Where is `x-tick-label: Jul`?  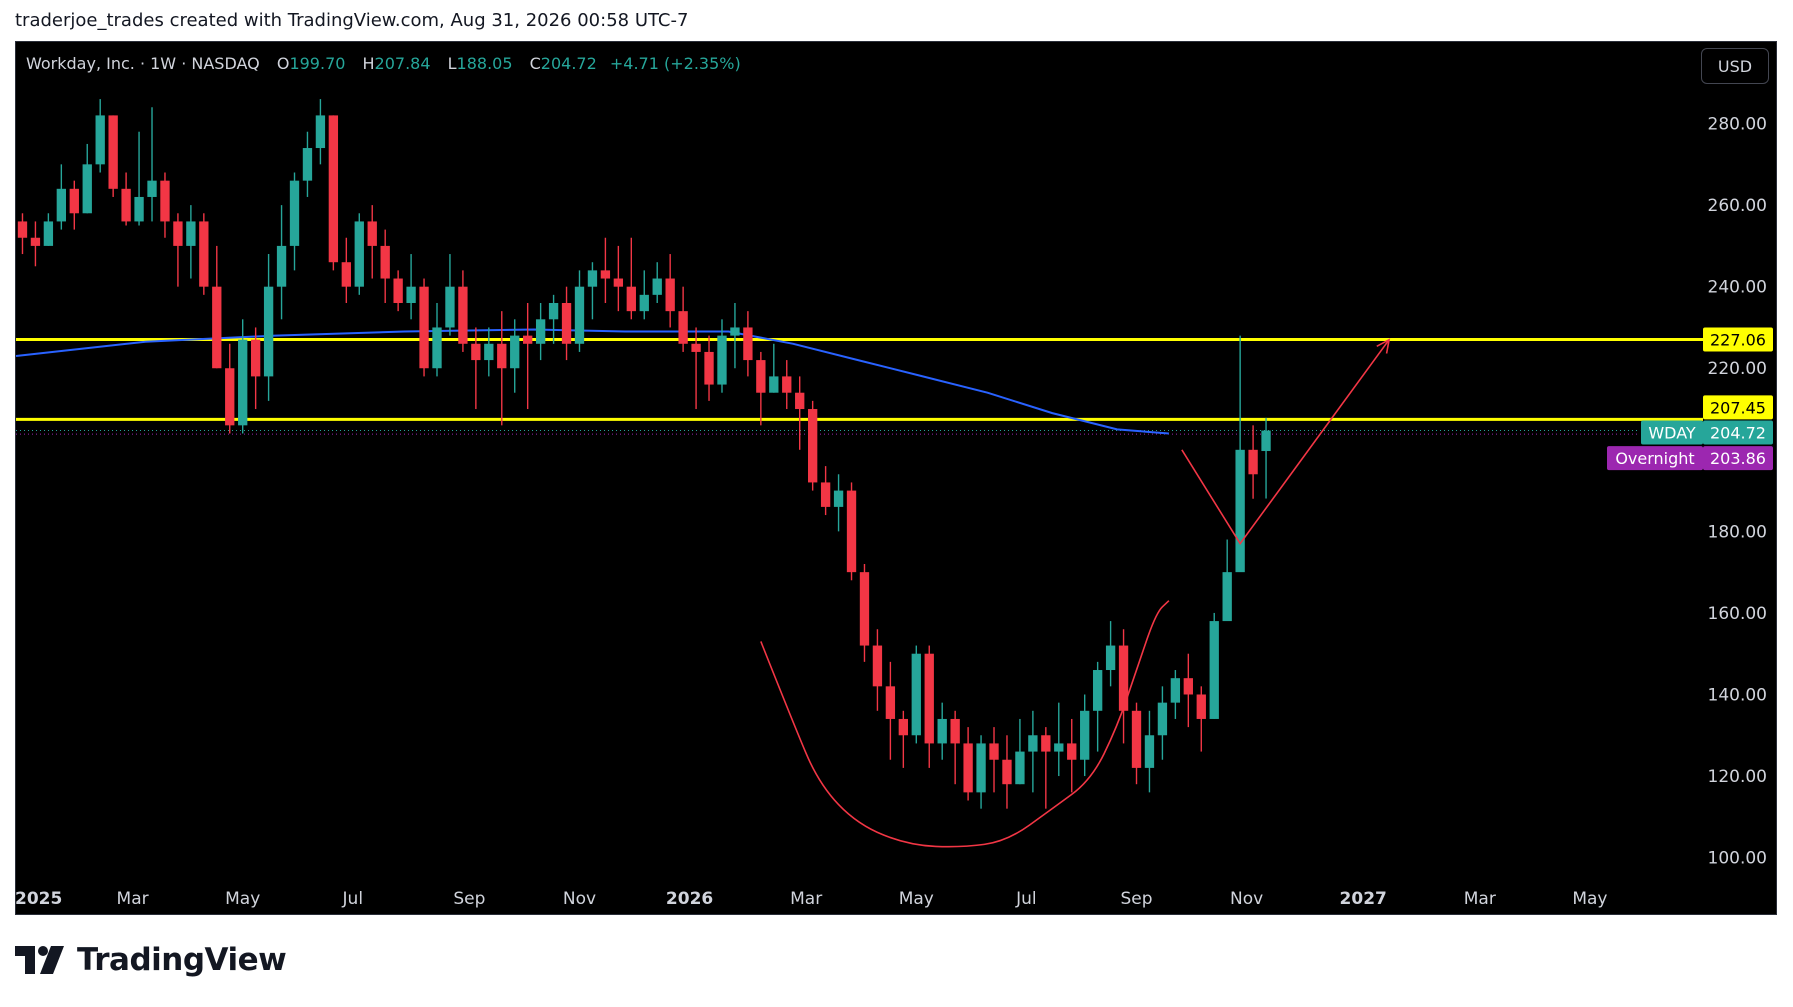 x-tick-label: Jul is located at coordinates (353, 899).